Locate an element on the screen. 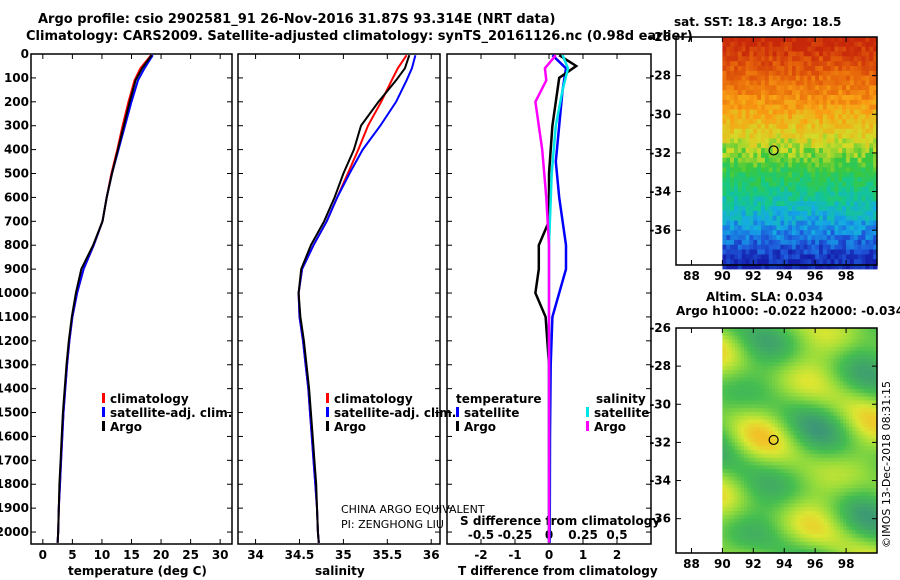  sla-map-field is located at coordinates (800, 441).